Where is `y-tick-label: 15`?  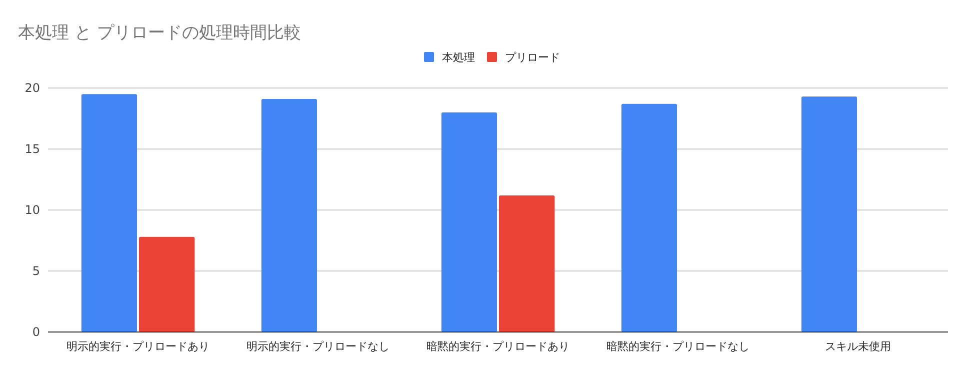
y-tick-label: 15 is located at coordinates (32, 149).